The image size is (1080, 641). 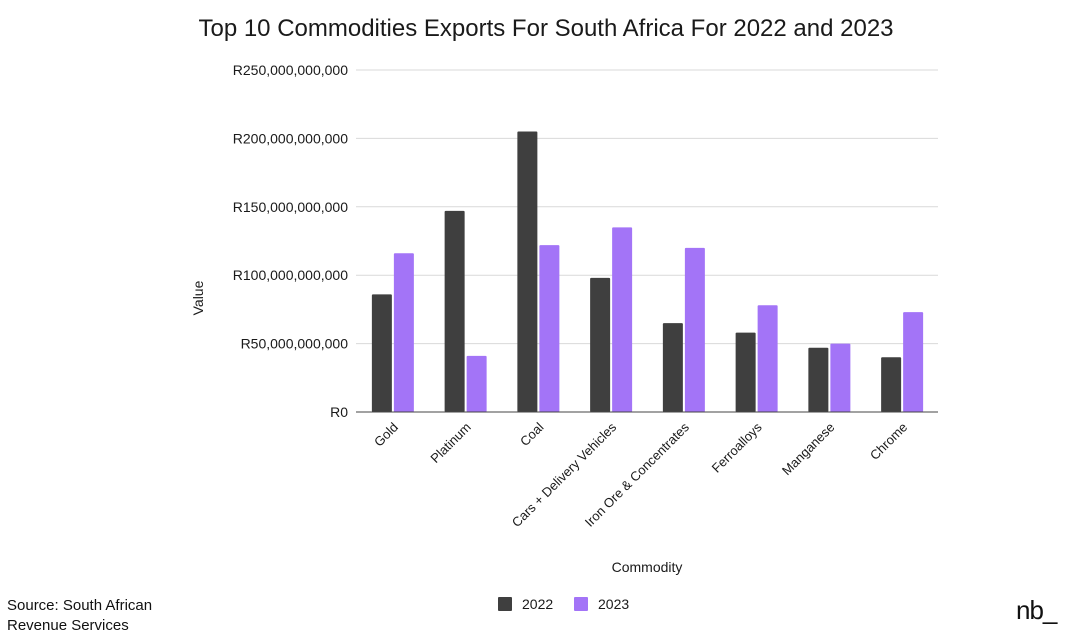 I want to click on bar-2023-platinum, so click(x=476, y=383).